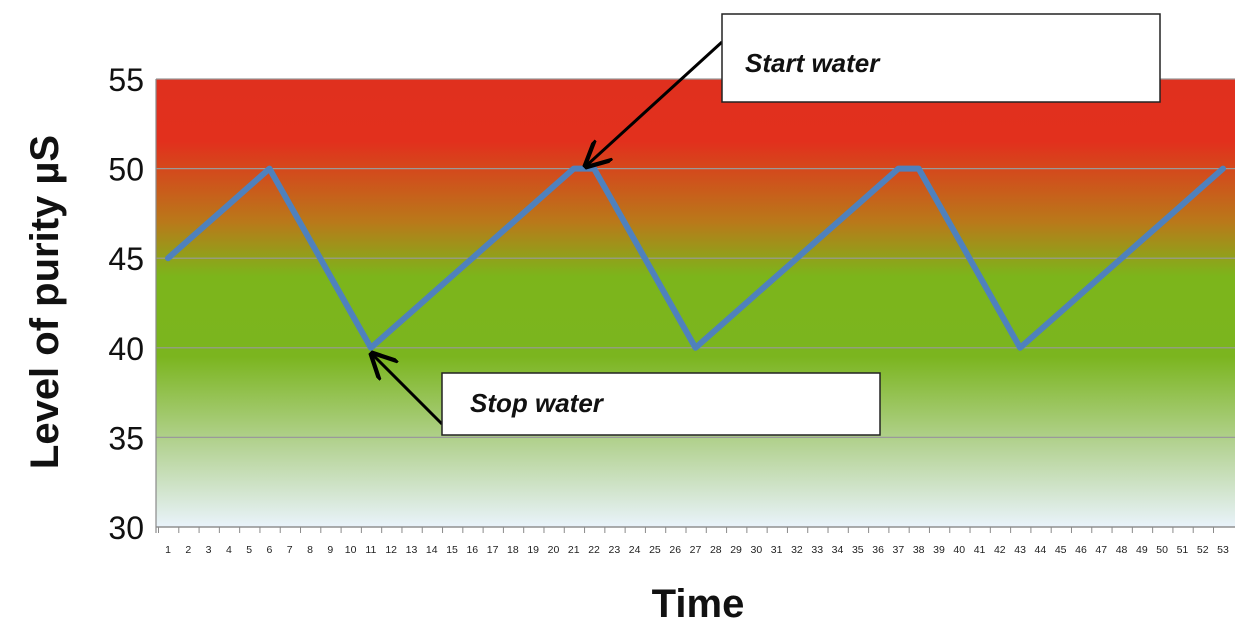 This screenshot has height=622, width=1240. What do you see at coordinates (777, 550) in the screenshot?
I see `x-tick-label-31: 31` at bounding box center [777, 550].